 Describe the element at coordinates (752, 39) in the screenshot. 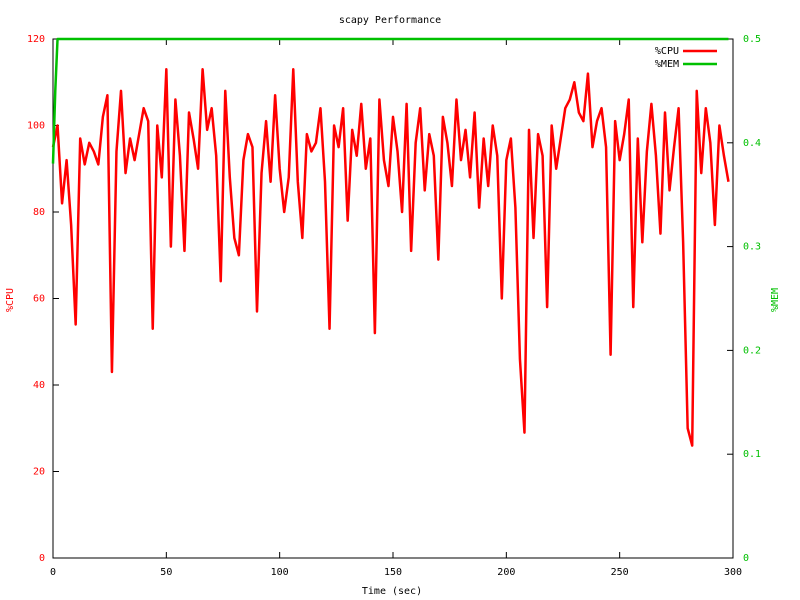

I see `y2-tick-label: 0.5` at that location.